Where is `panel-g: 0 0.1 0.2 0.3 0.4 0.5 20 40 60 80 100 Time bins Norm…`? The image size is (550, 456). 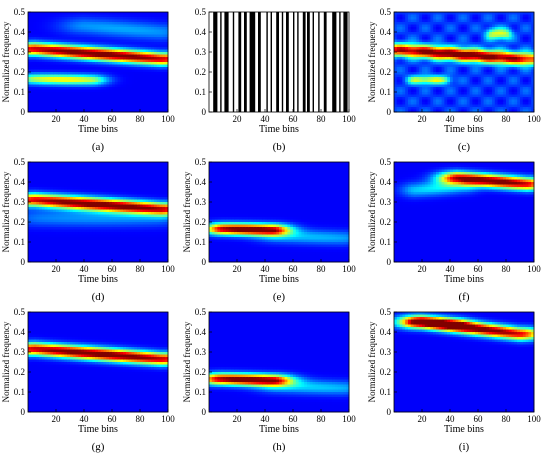 panel-g: 0 0.1 0.2 0.3 0.4 0.5 20 40 60 80 100 Time bins Norm… is located at coordinates (88, 380).